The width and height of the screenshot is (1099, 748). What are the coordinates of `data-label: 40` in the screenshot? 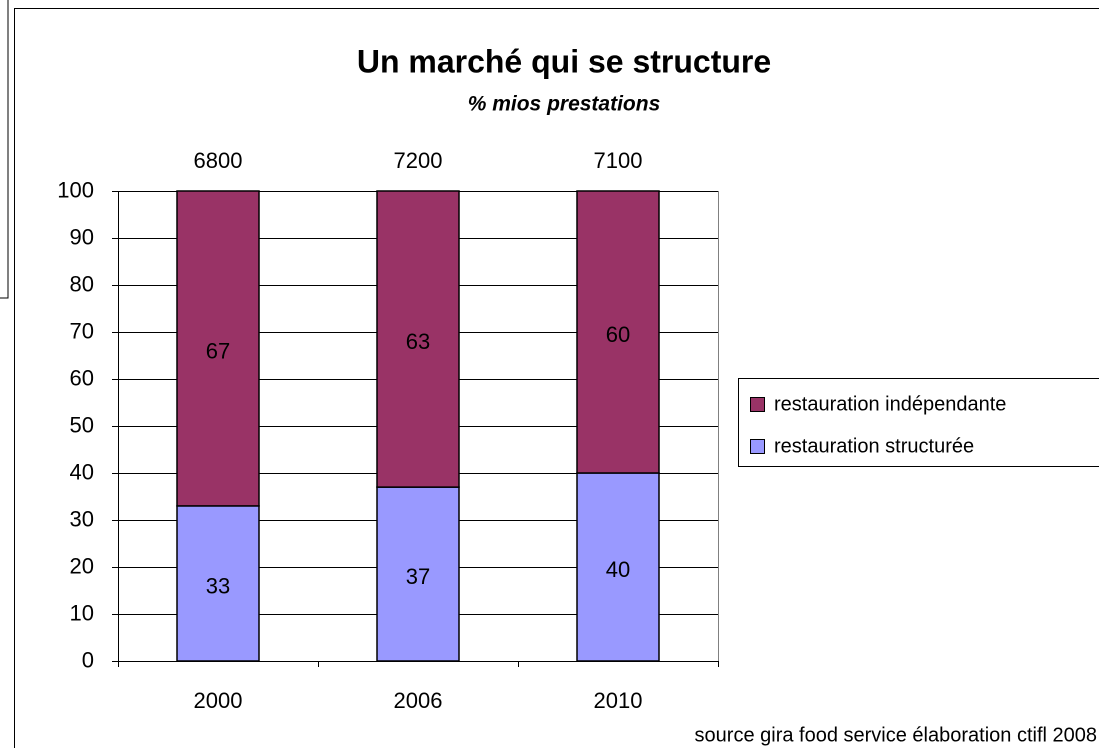 It's located at (618, 569).